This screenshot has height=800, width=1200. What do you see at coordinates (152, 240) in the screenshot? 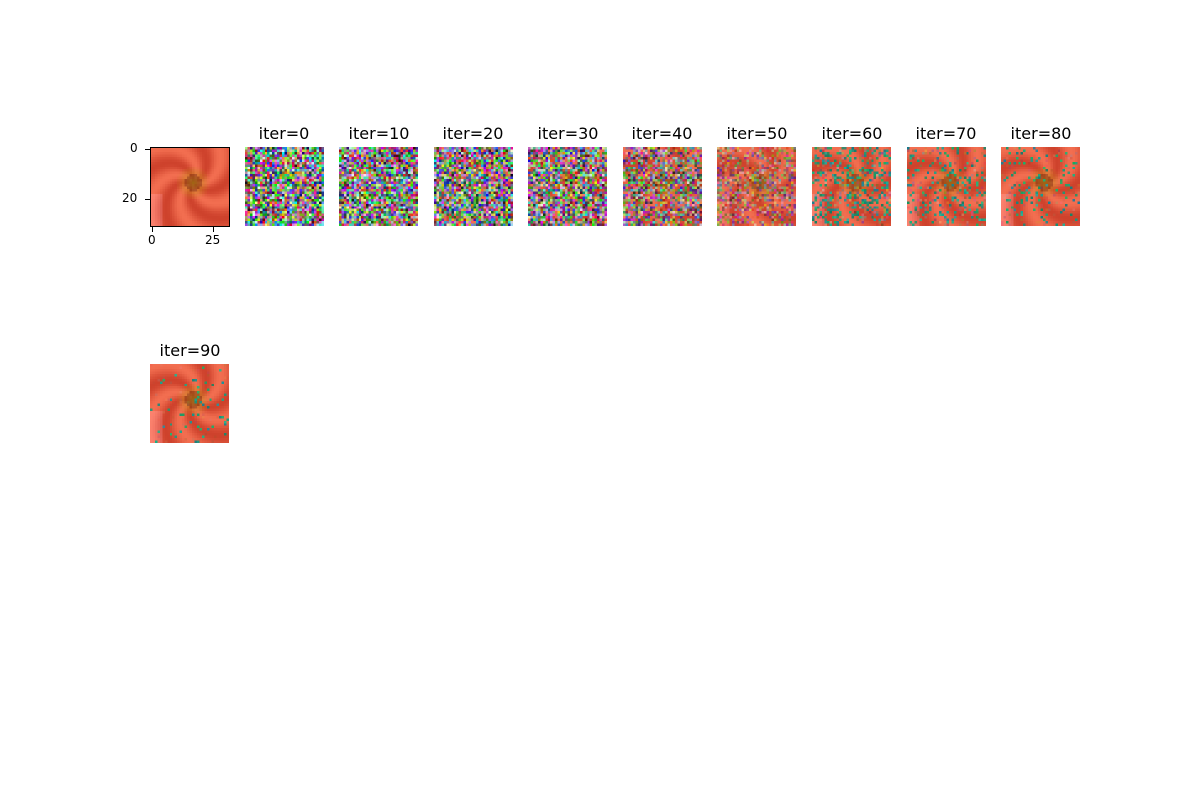
I see `x-tick-label-0: 0` at bounding box center [152, 240].